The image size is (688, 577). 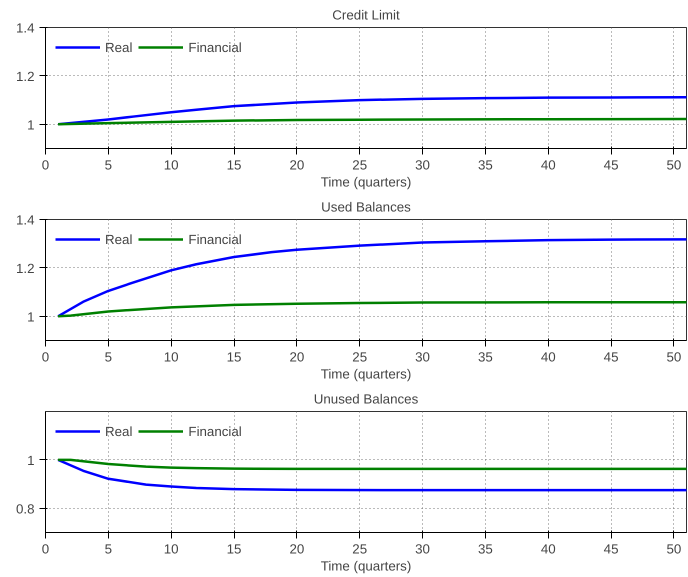 What do you see at coordinates (366, 15) in the screenshot?
I see `chart-title: Credit Limit` at bounding box center [366, 15].